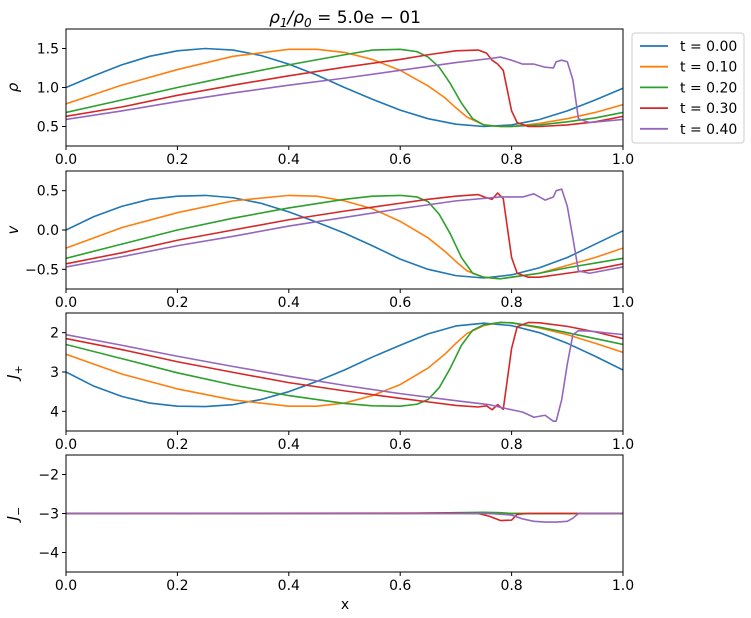 The width and height of the screenshot is (751, 618). I want to click on y-tick-label: −2, so click(48, 476).